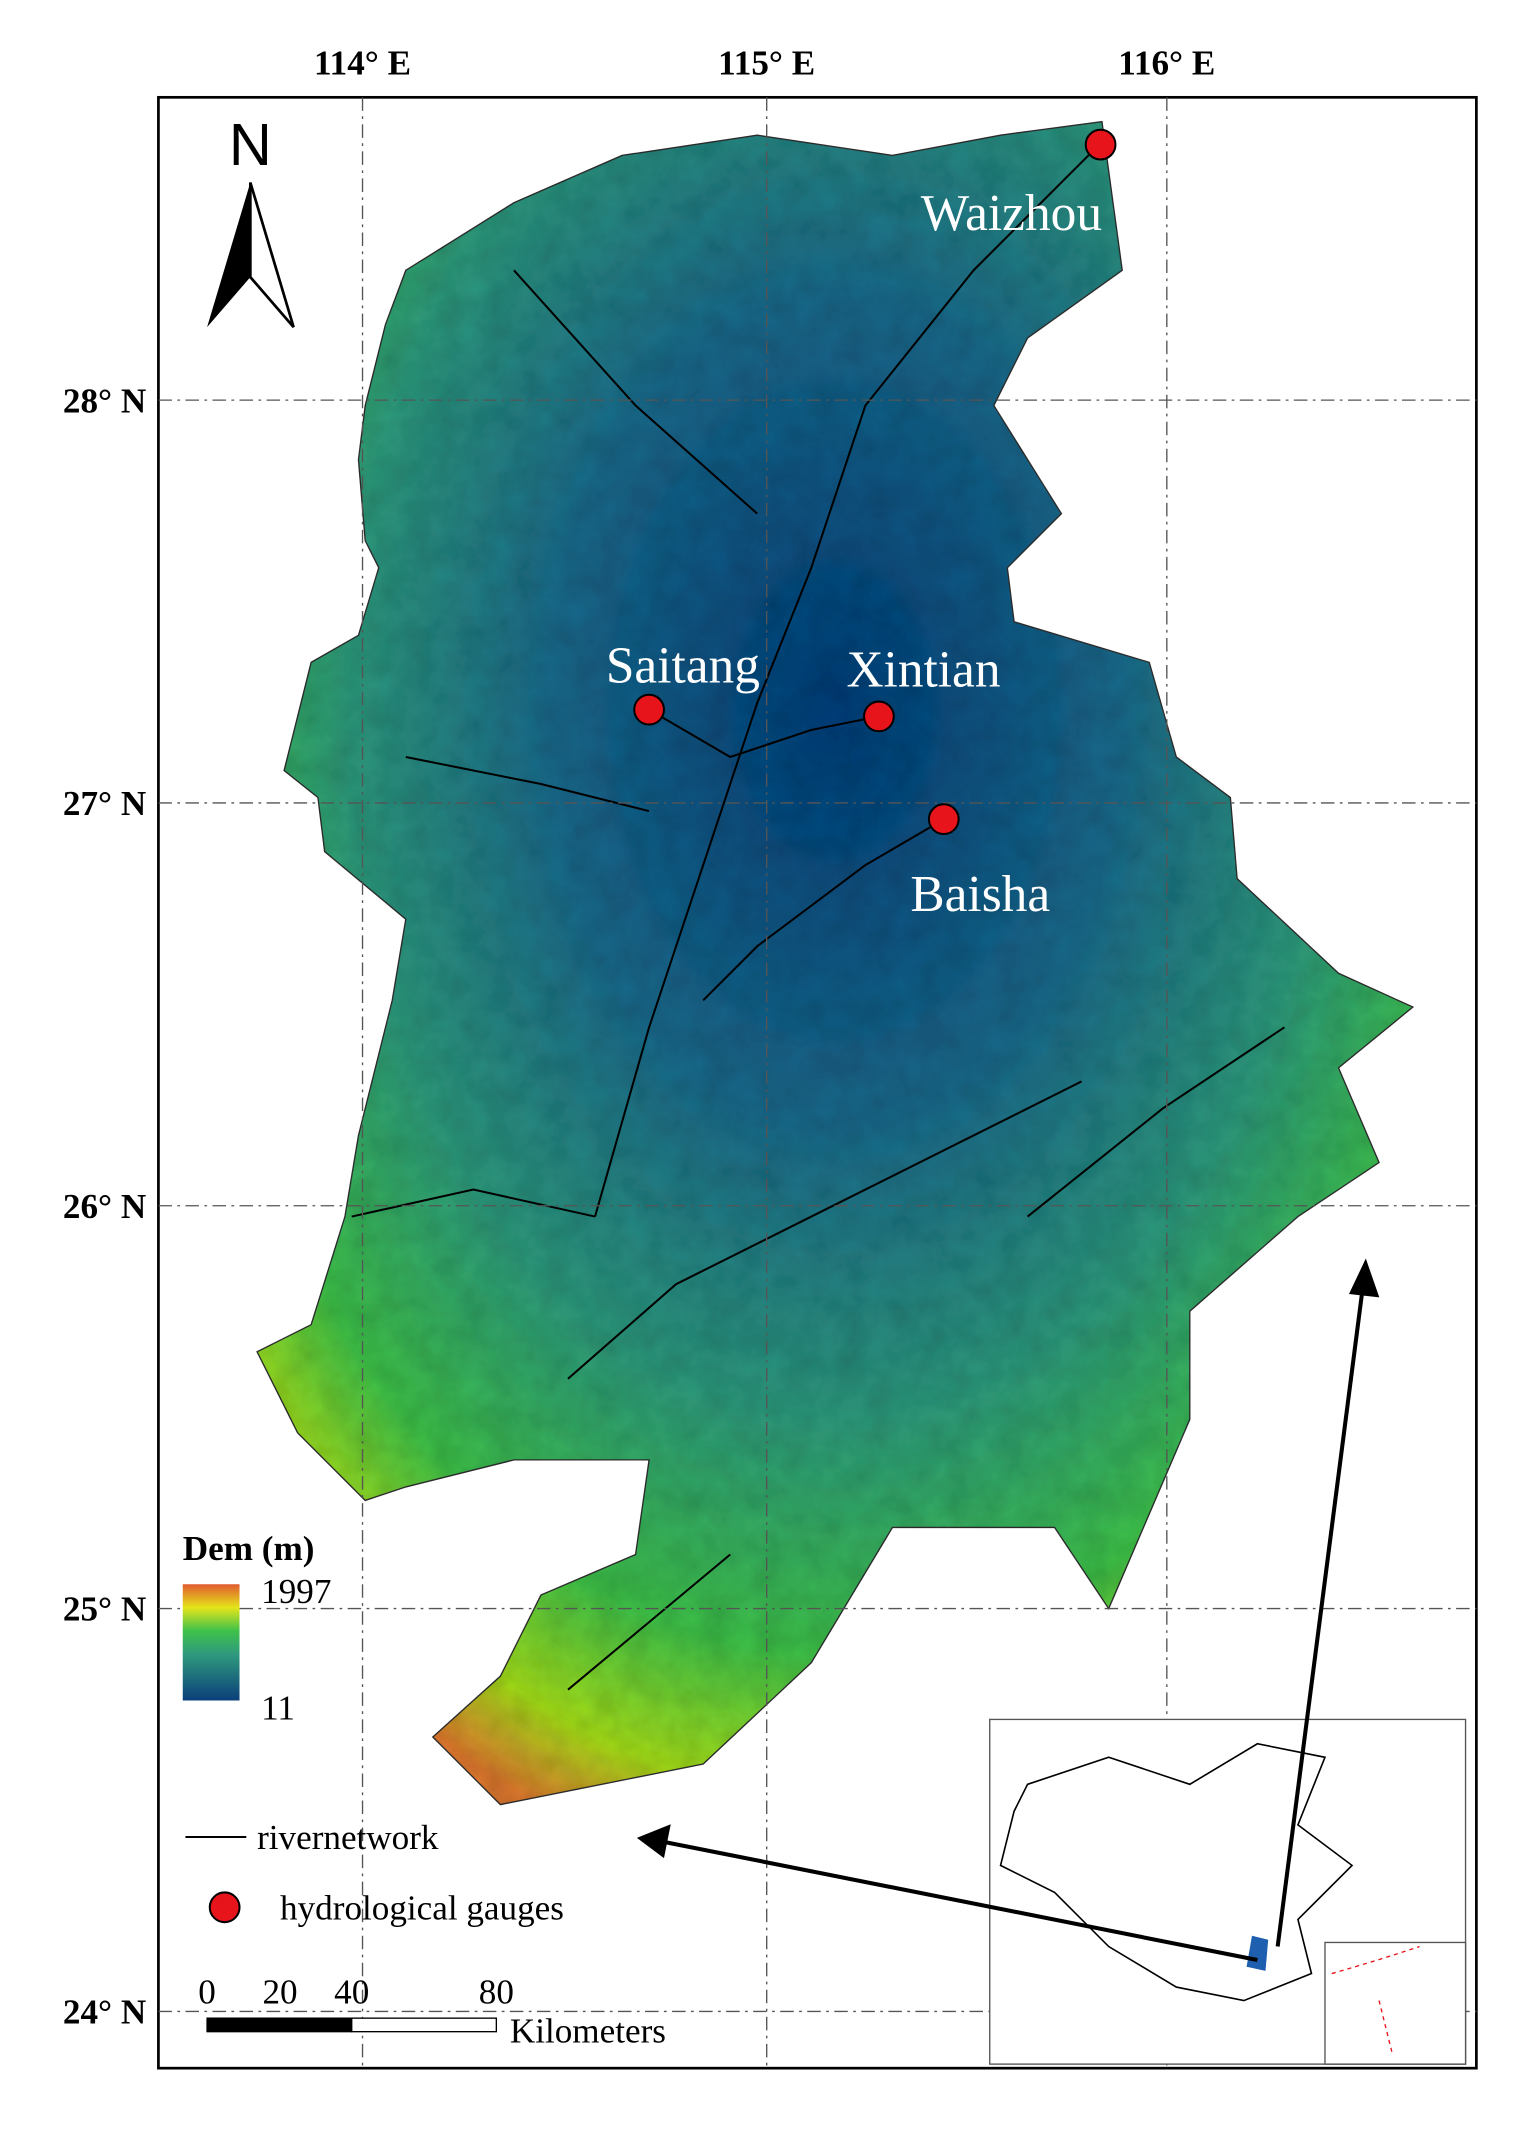  Describe the element at coordinates (1257, 1953) in the screenshot. I see `inset-basin` at that location.